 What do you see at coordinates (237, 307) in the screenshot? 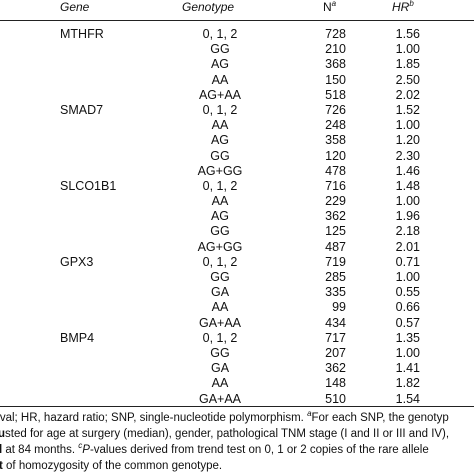
I see `table-row: AA 99 0.66` at bounding box center [237, 307].